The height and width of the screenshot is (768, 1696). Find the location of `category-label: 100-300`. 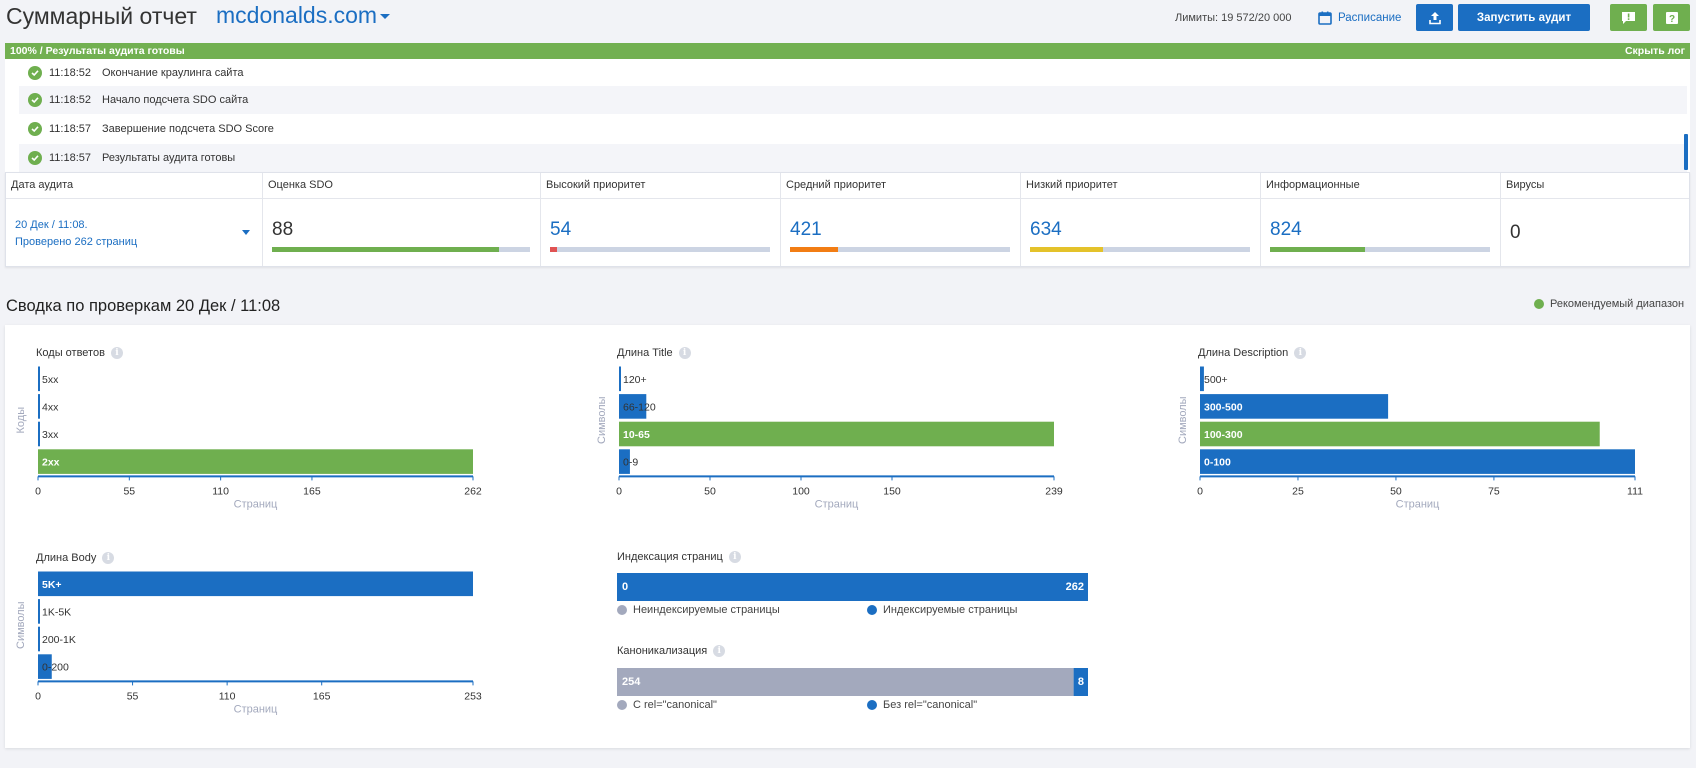

category-label: 100-300 is located at coordinates (1223, 435).